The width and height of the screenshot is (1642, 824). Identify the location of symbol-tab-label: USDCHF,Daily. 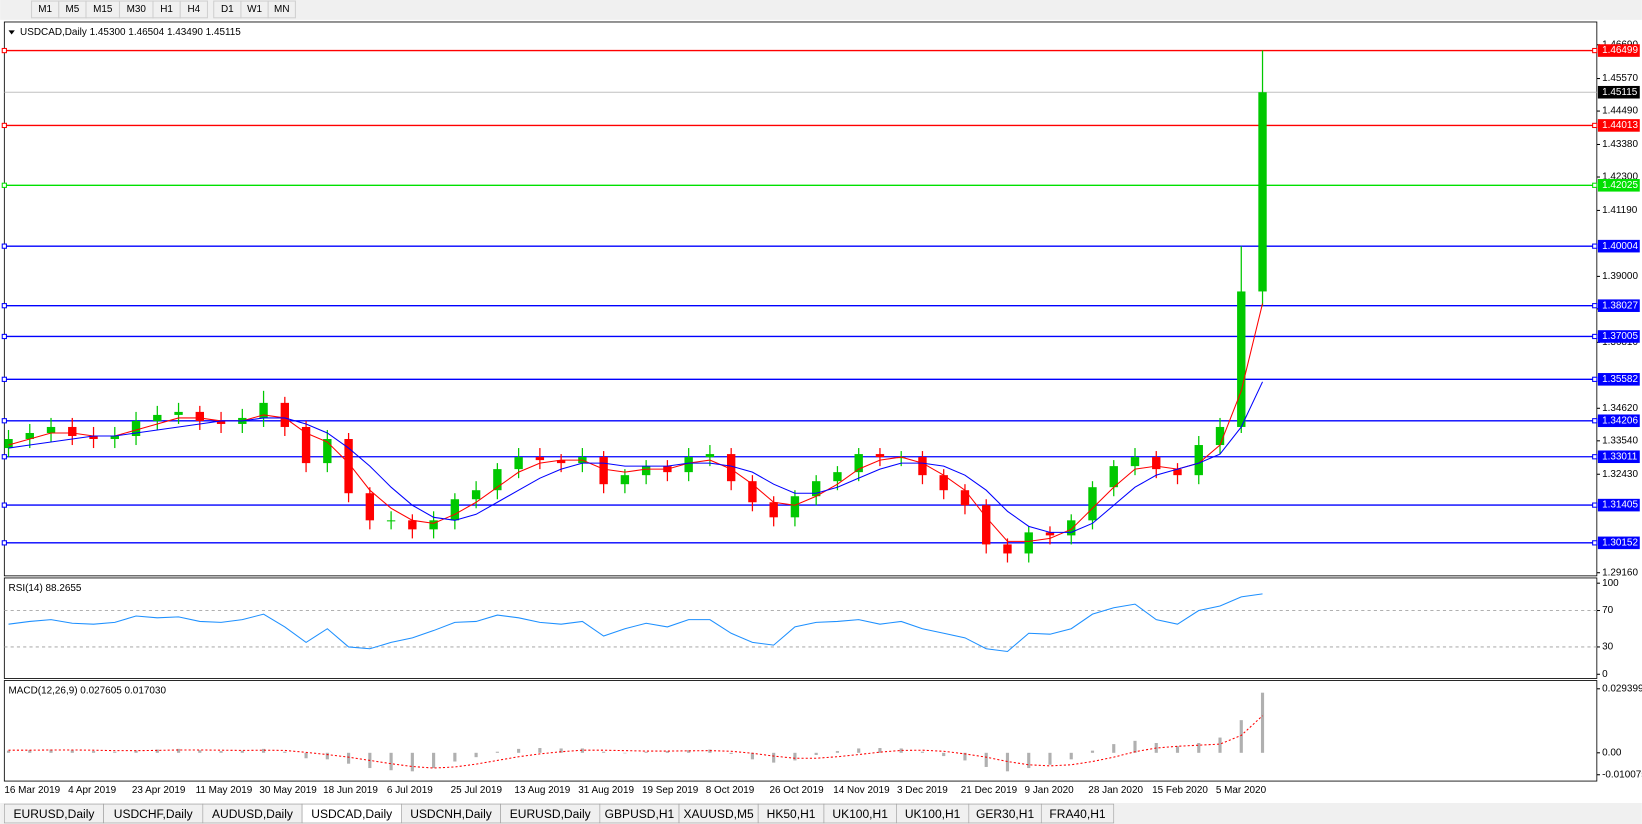
(153, 814).